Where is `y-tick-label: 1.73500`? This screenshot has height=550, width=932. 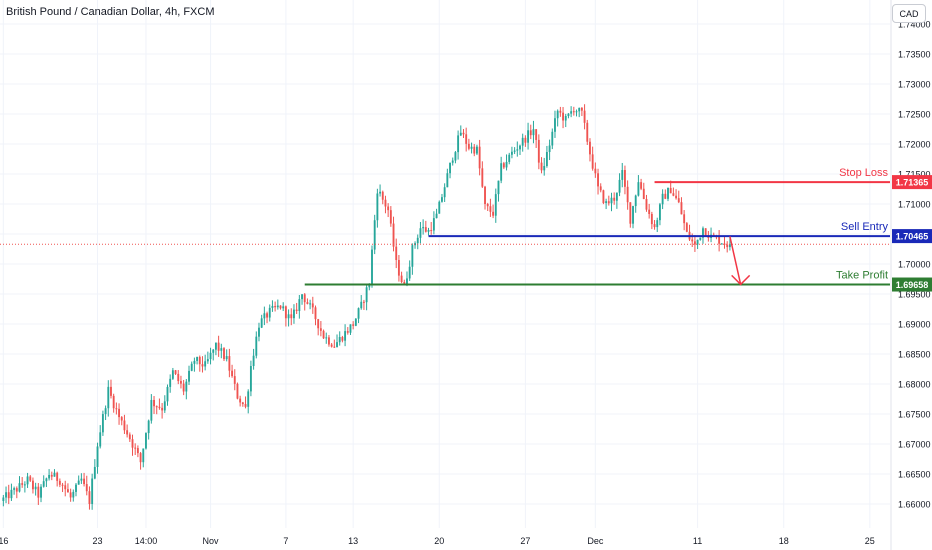 y-tick-label: 1.73500 is located at coordinates (914, 55).